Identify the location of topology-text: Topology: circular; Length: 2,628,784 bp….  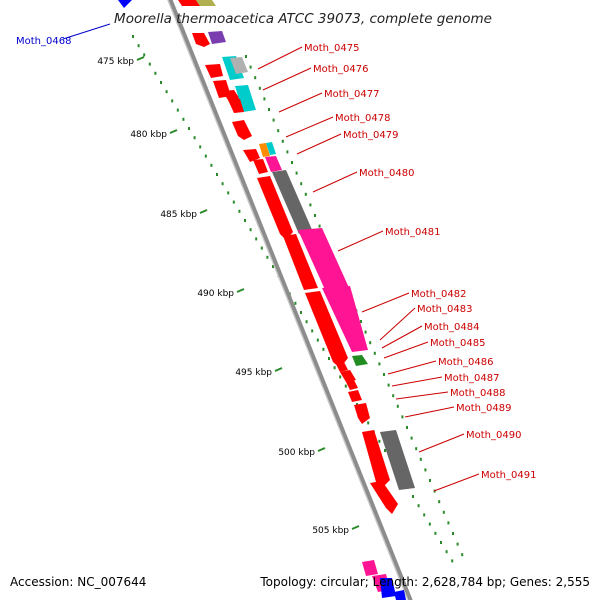
(424, 582).